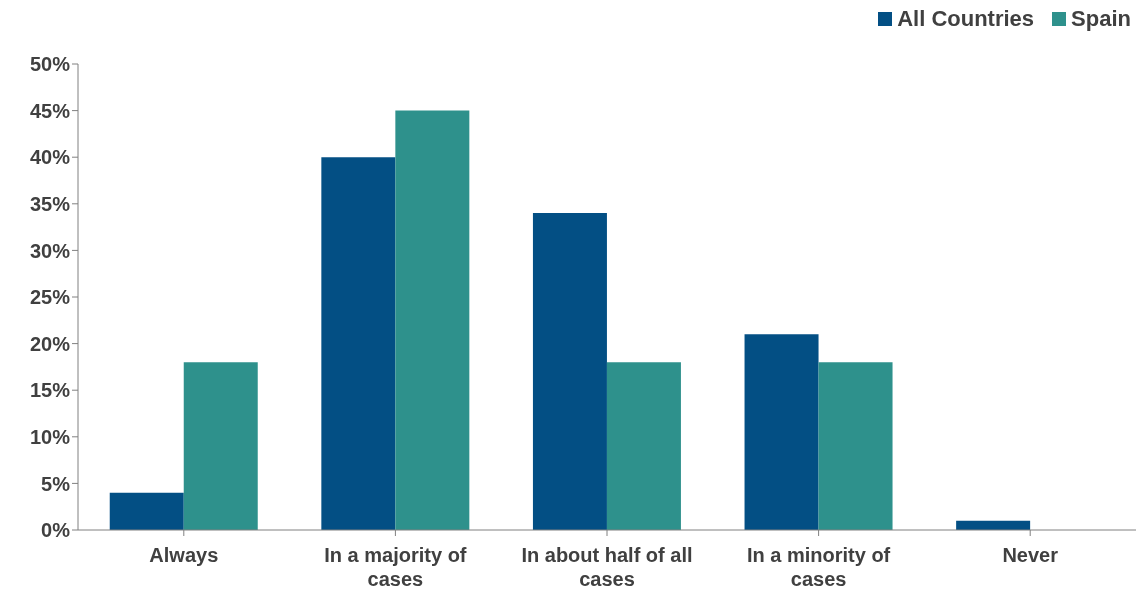 The height and width of the screenshot is (595, 1137). Describe the element at coordinates (966, 19) in the screenshot. I see `legend-label: All Countries` at that location.